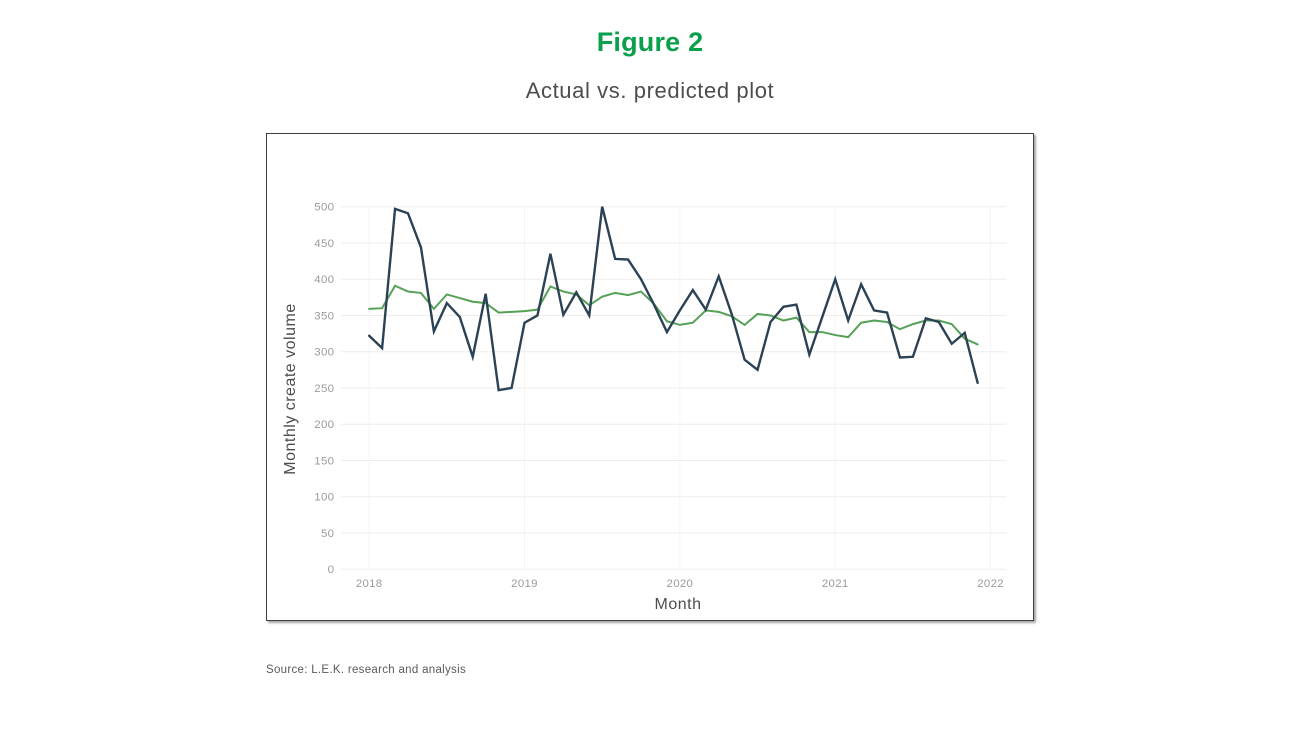 This screenshot has width=1300, height=731. Describe the element at coordinates (324, 244) in the screenshot. I see `y-tick-label: 450` at that location.